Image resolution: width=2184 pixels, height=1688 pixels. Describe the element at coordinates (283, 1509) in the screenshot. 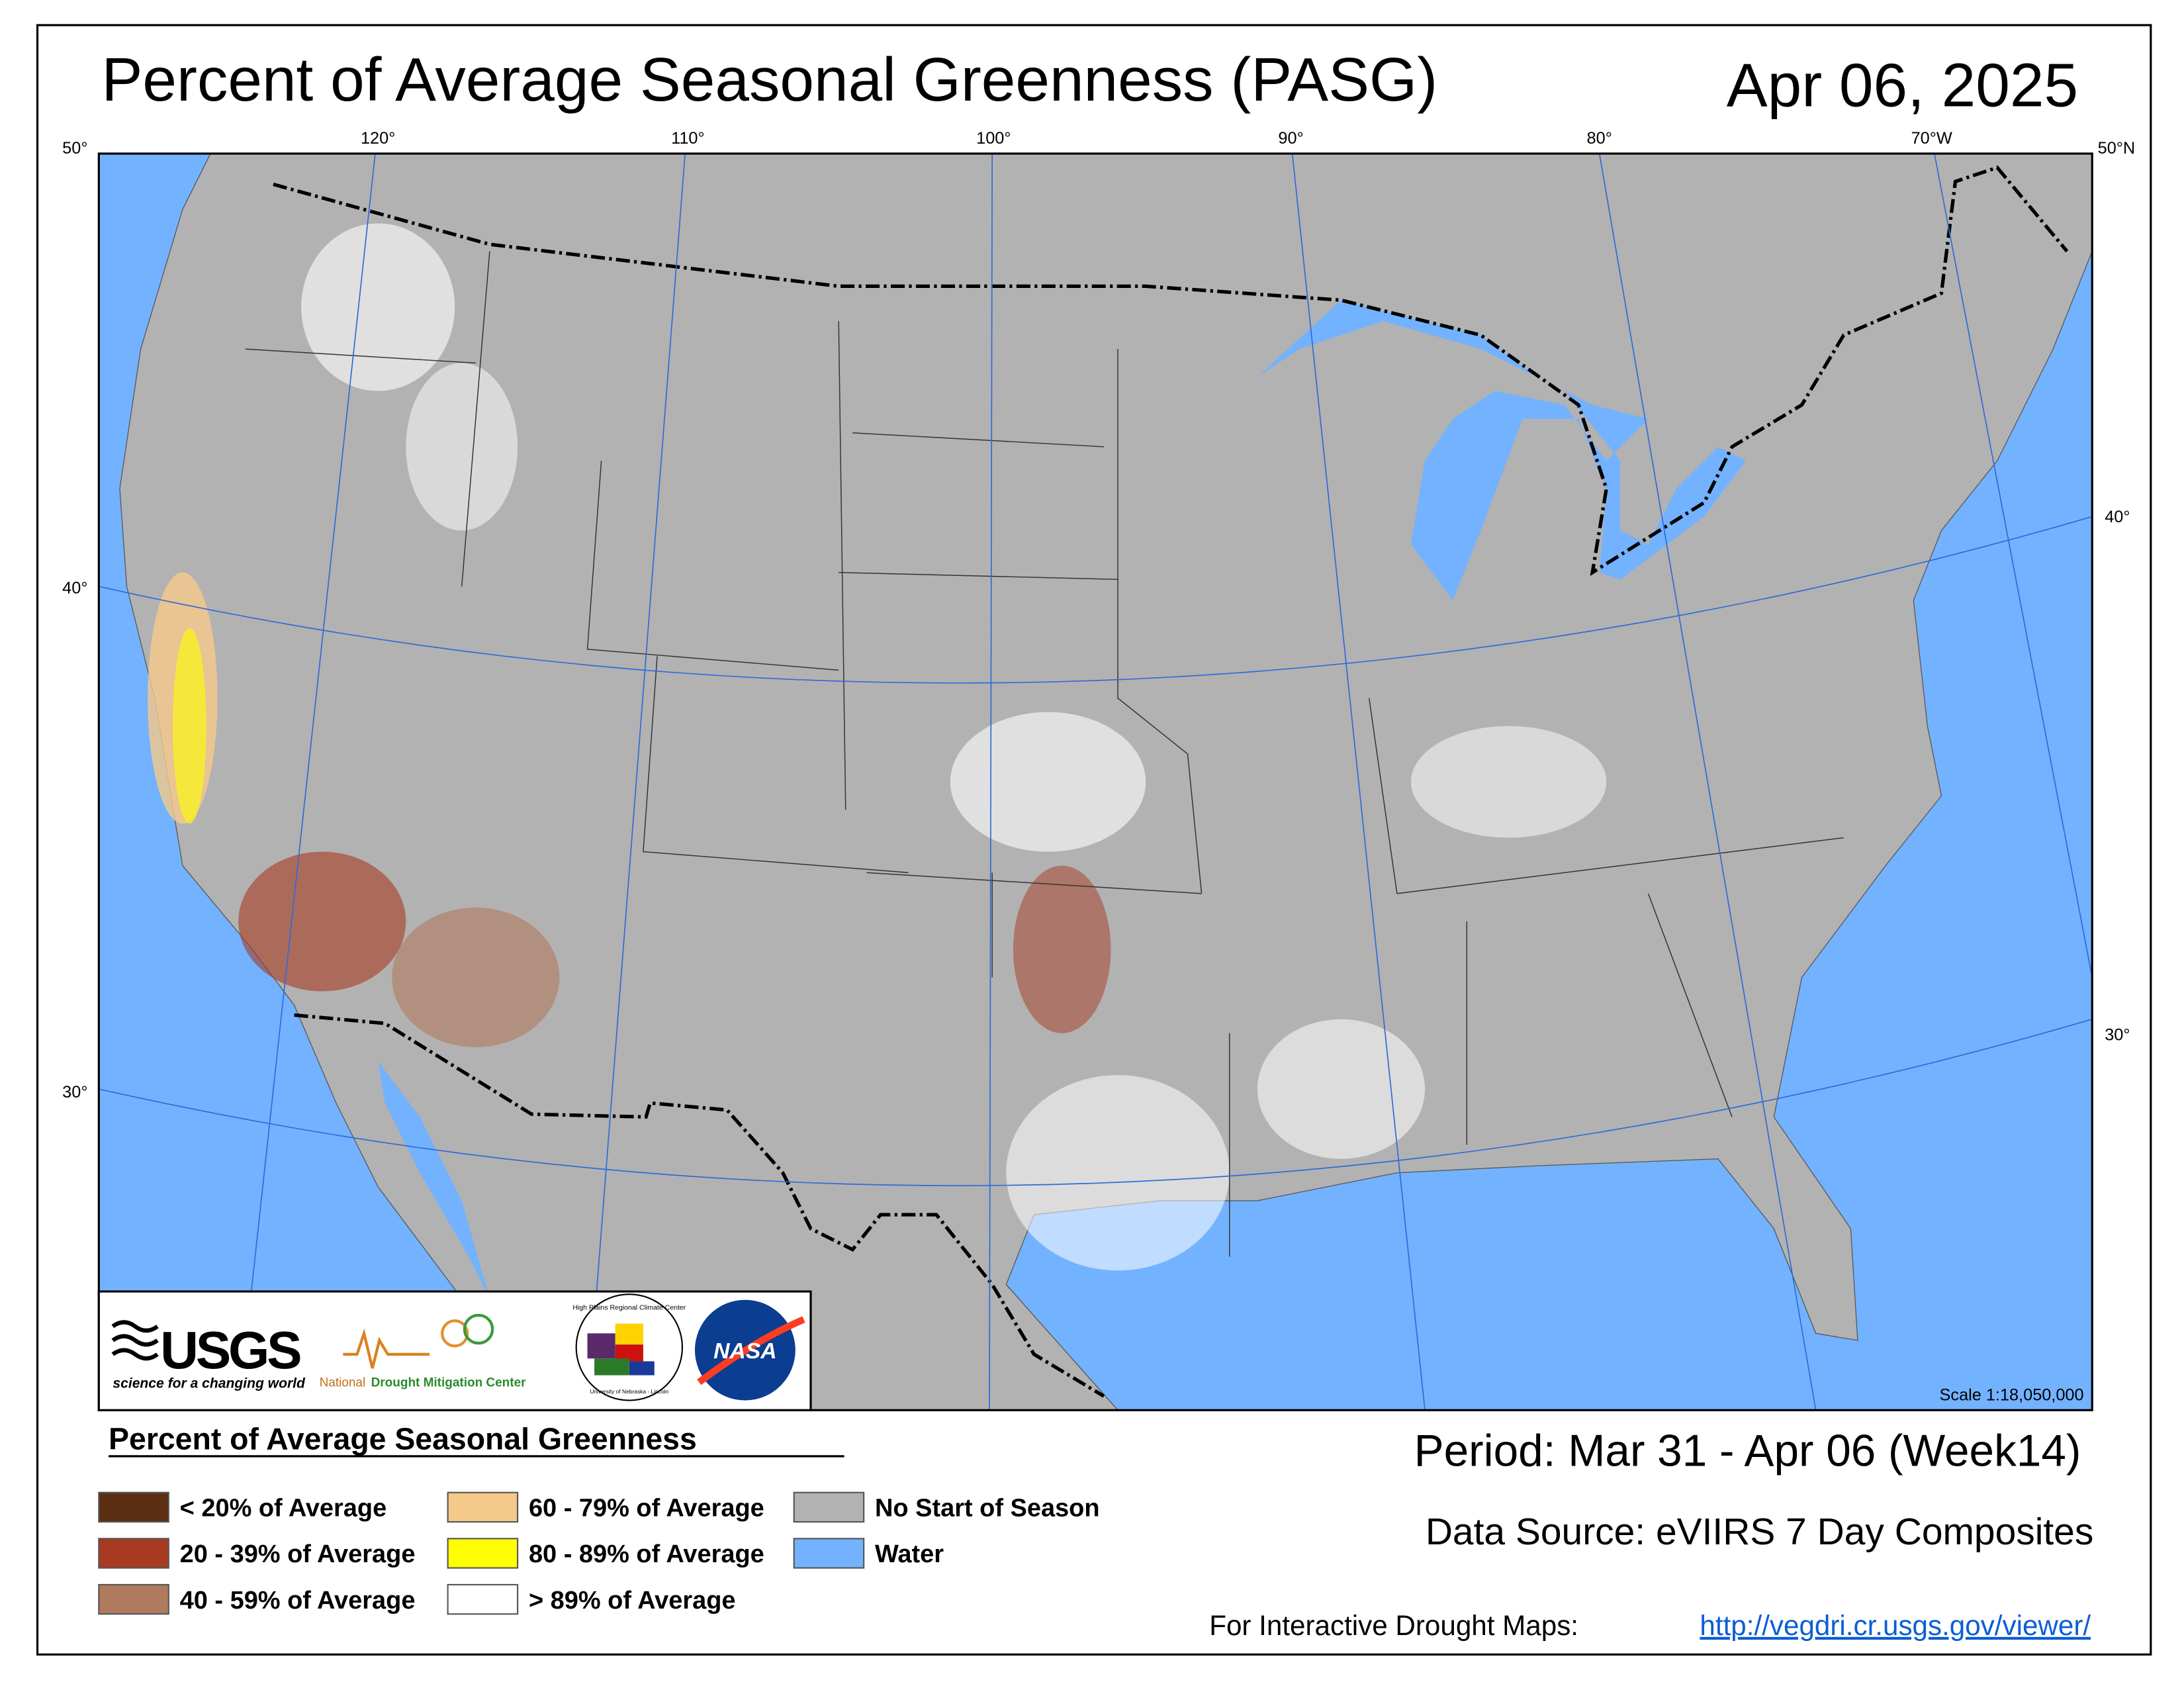

I see `legend-label: < 20% of Average` at that location.